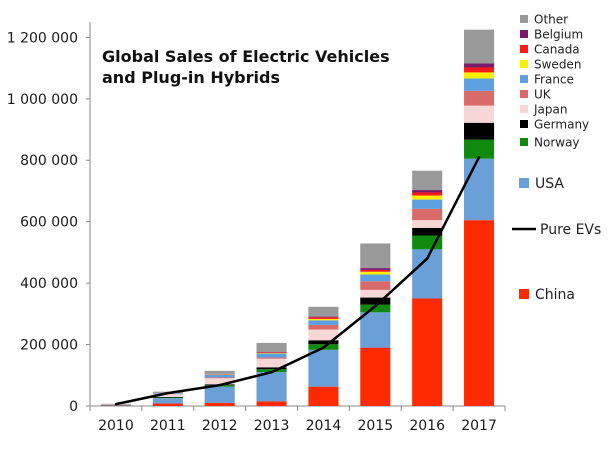 This screenshot has width=614, height=452. What do you see at coordinates (272, 426) in the screenshot?
I see `x-tick-label: 2013` at bounding box center [272, 426].